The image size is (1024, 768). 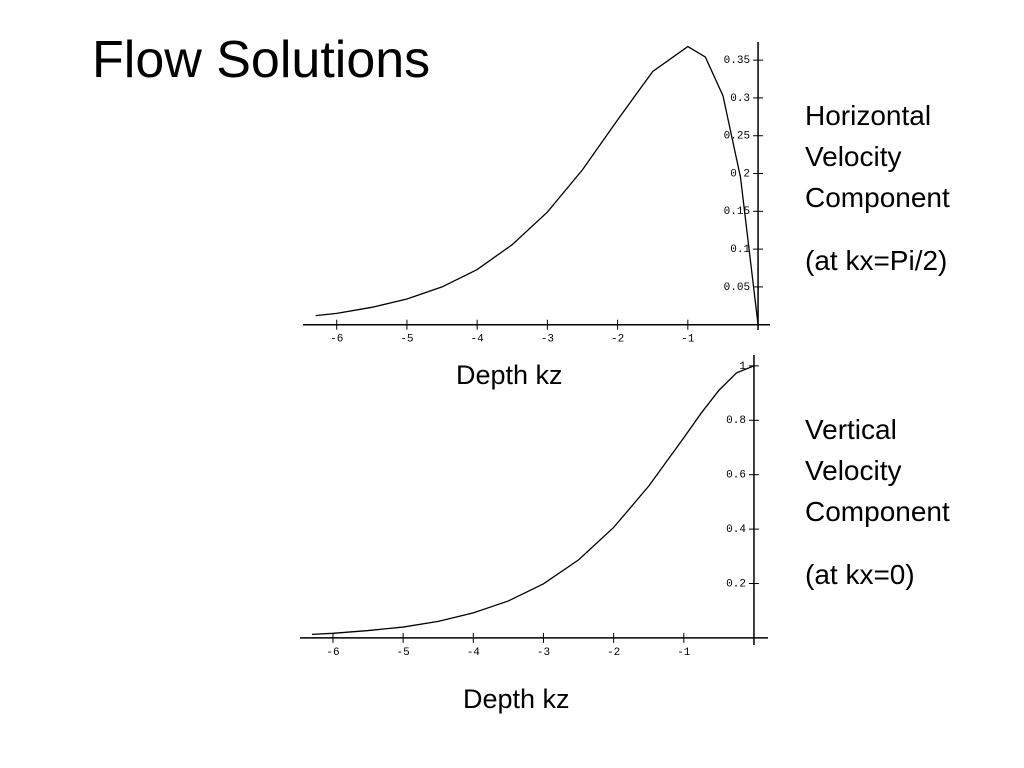 I want to click on y-tick-label: 0.35, so click(x=737, y=61).